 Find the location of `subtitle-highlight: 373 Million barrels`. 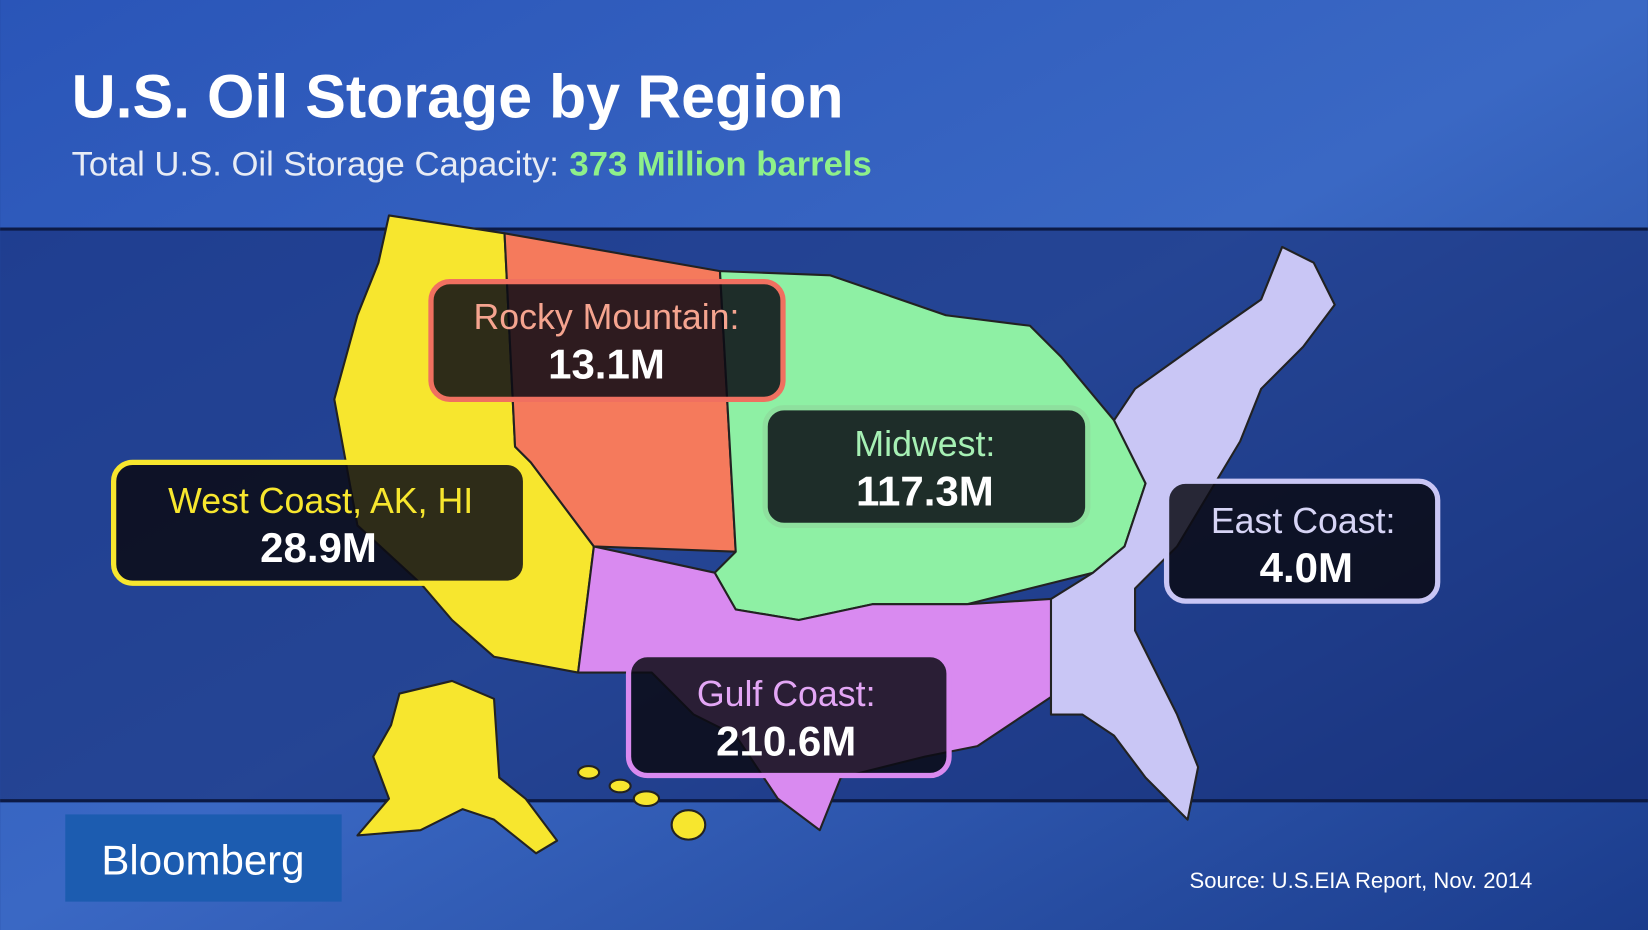

subtitle-highlight: 373 Million barrels is located at coordinates (720, 164).